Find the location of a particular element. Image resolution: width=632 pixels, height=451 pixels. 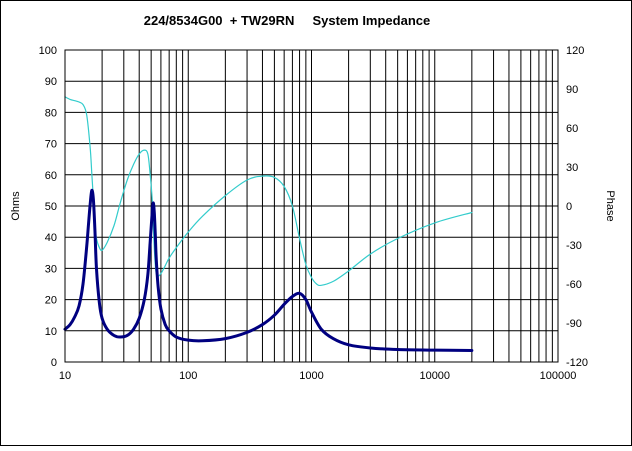

y-tick-label: 80 is located at coordinates (51, 113).